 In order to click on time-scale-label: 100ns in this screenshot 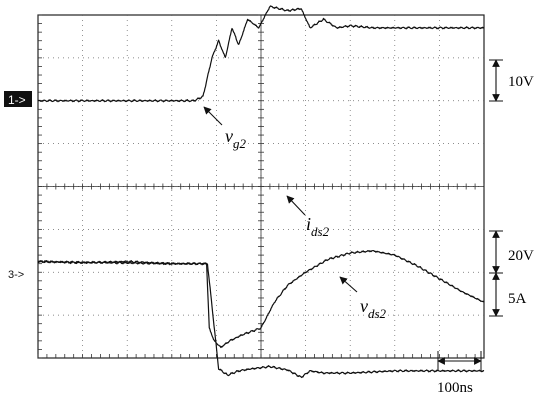, I will do `click(455, 388)`.